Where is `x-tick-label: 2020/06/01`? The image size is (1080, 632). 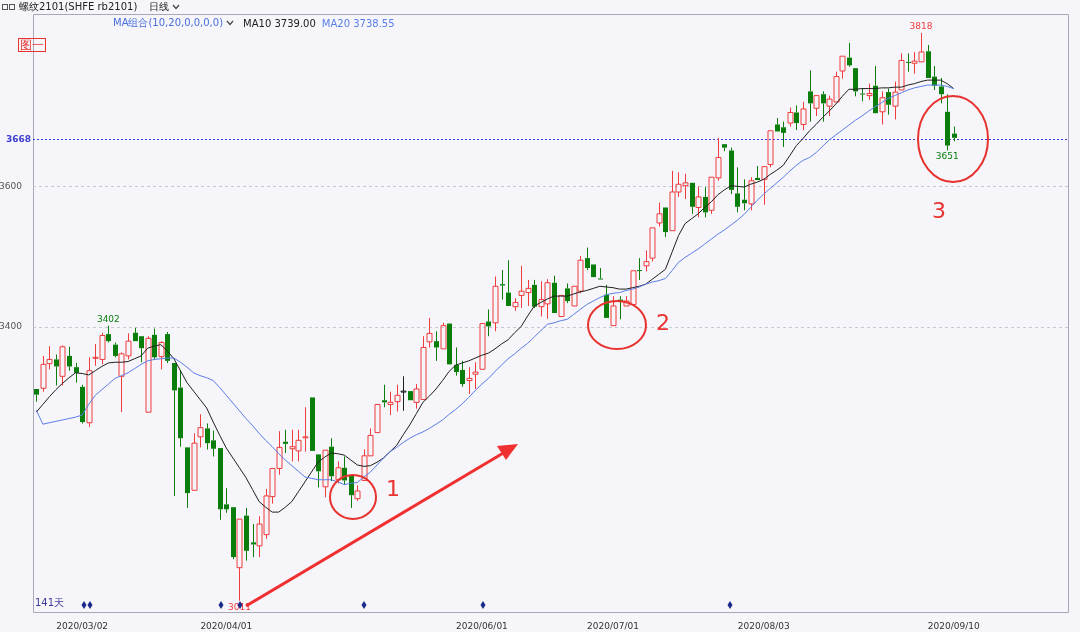 x-tick-label: 2020/06/01 is located at coordinates (481, 625).